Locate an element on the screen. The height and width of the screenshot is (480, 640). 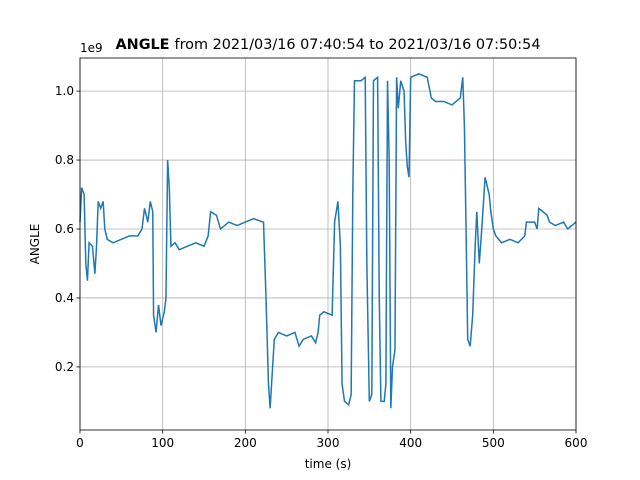
x-tick-label: 0 is located at coordinates (80, 443).